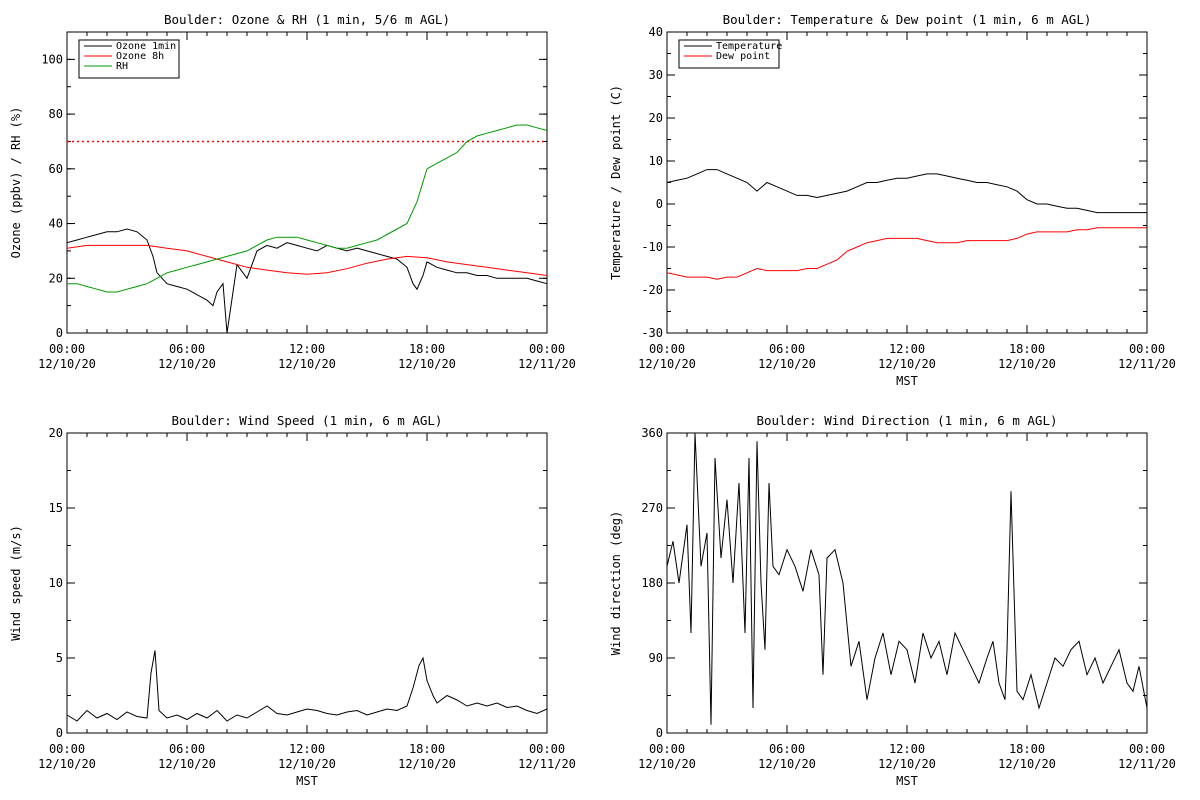 The height and width of the screenshot is (800, 1200). What do you see at coordinates (16, 583) in the screenshot?
I see `y-axis-label: Wind speed (m/s)` at bounding box center [16, 583].